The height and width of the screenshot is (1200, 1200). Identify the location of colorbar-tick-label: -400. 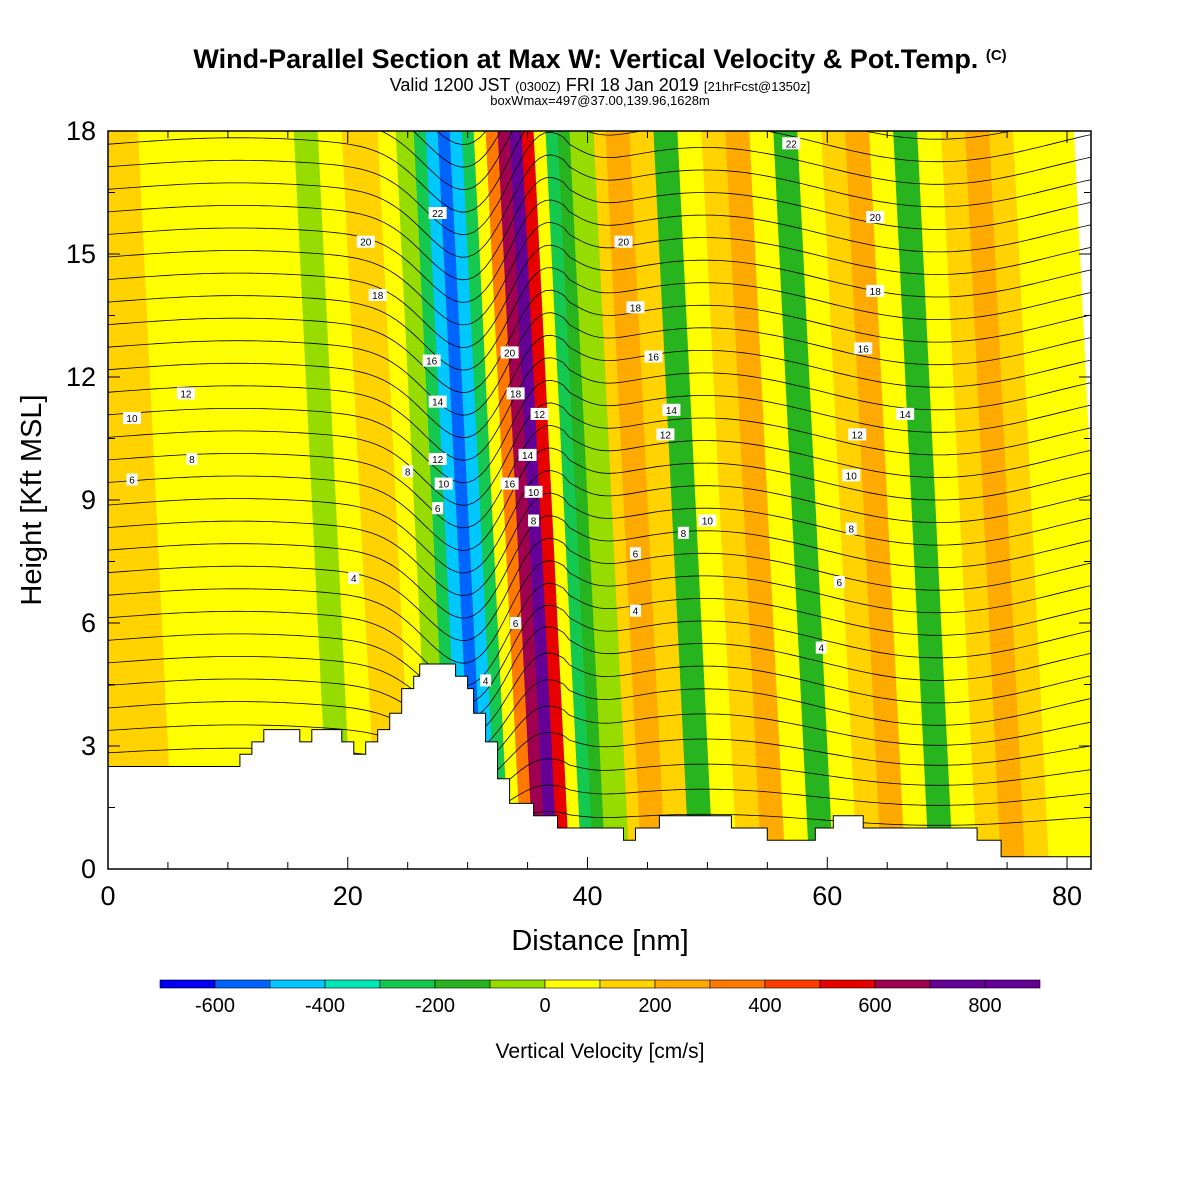
(325, 1006).